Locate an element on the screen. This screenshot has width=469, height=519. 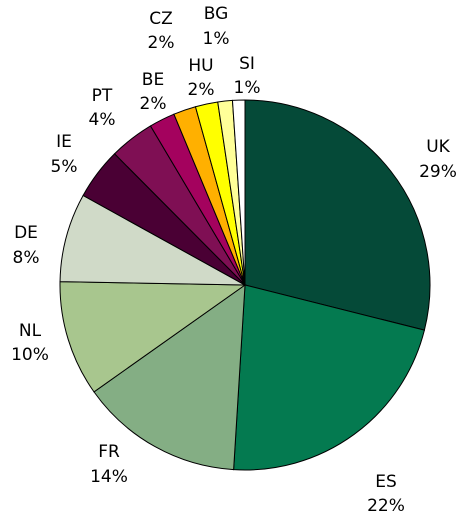
slice-pct-es: 22% is located at coordinates (386, 506).